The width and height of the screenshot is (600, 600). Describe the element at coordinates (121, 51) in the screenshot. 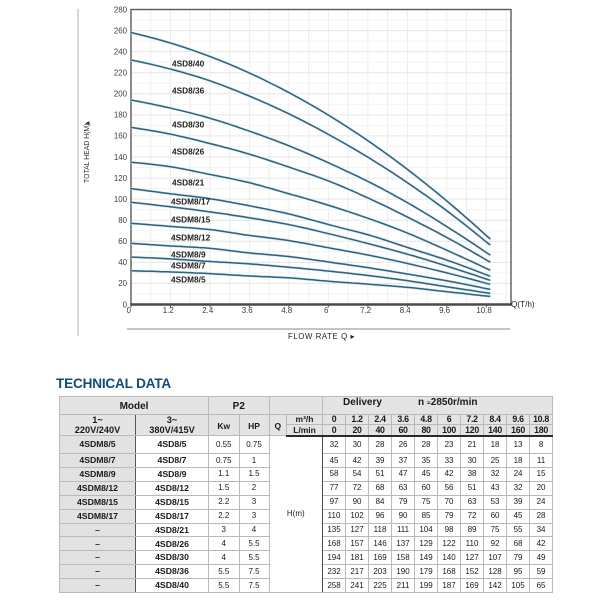

I see `svg-text: 240` at that location.